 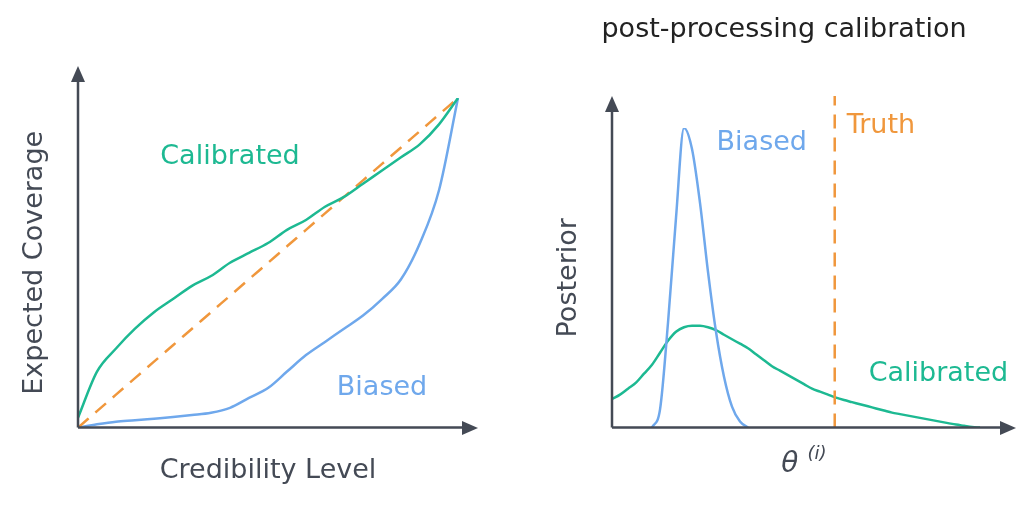 I want to click on chart-title: post-processing calibration, so click(x=784, y=27).